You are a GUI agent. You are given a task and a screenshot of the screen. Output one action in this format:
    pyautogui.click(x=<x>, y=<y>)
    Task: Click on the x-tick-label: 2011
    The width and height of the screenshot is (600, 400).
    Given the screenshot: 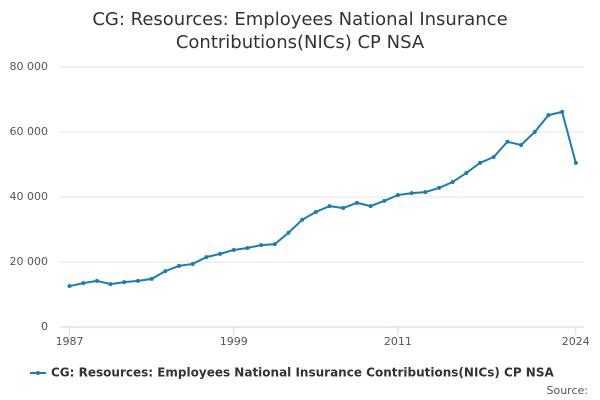 What is the action you would take?
    pyautogui.click(x=398, y=341)
    